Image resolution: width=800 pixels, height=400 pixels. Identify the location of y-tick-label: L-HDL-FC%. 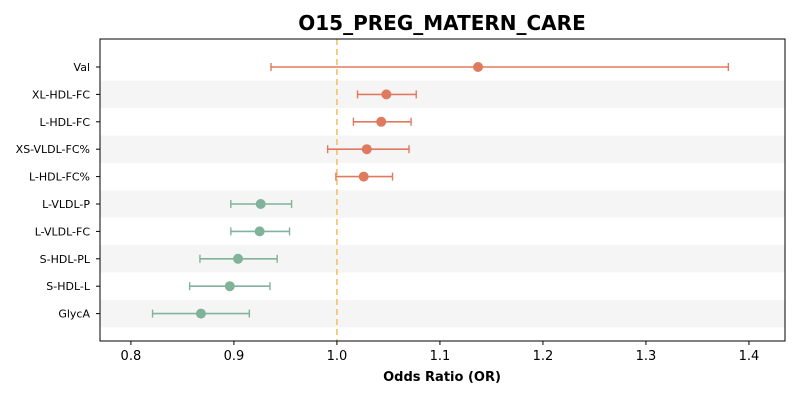
(59, 177).